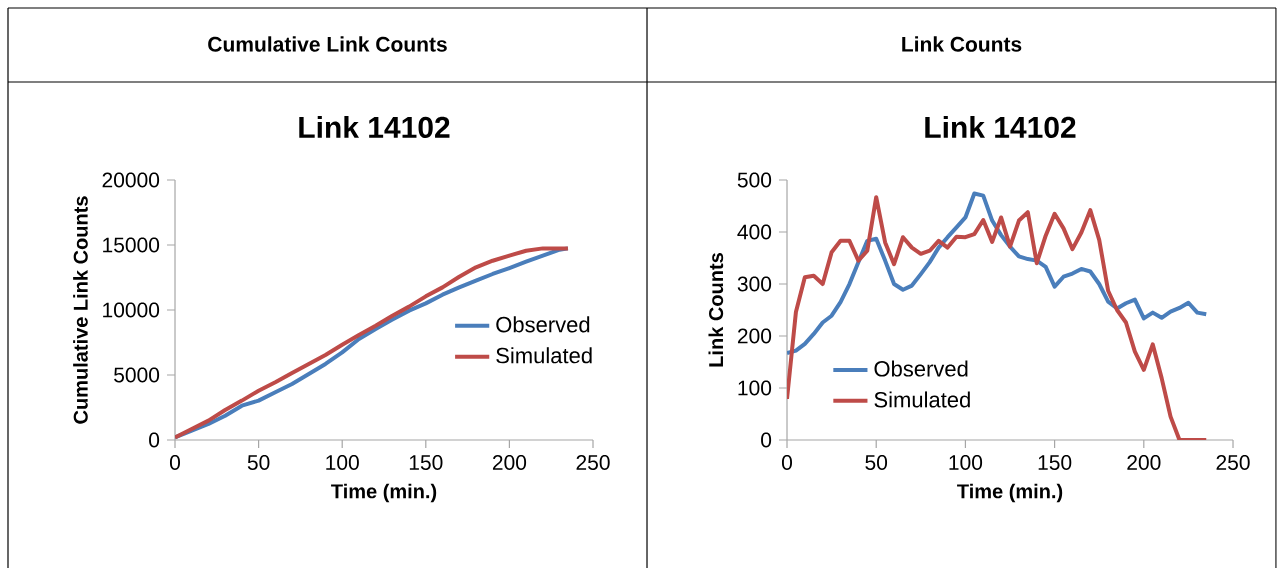  What do you see at coordinates (716, 310) in the screenshot?
I see `y-axis-title: Link Counts` at bounding box center [716, 310].